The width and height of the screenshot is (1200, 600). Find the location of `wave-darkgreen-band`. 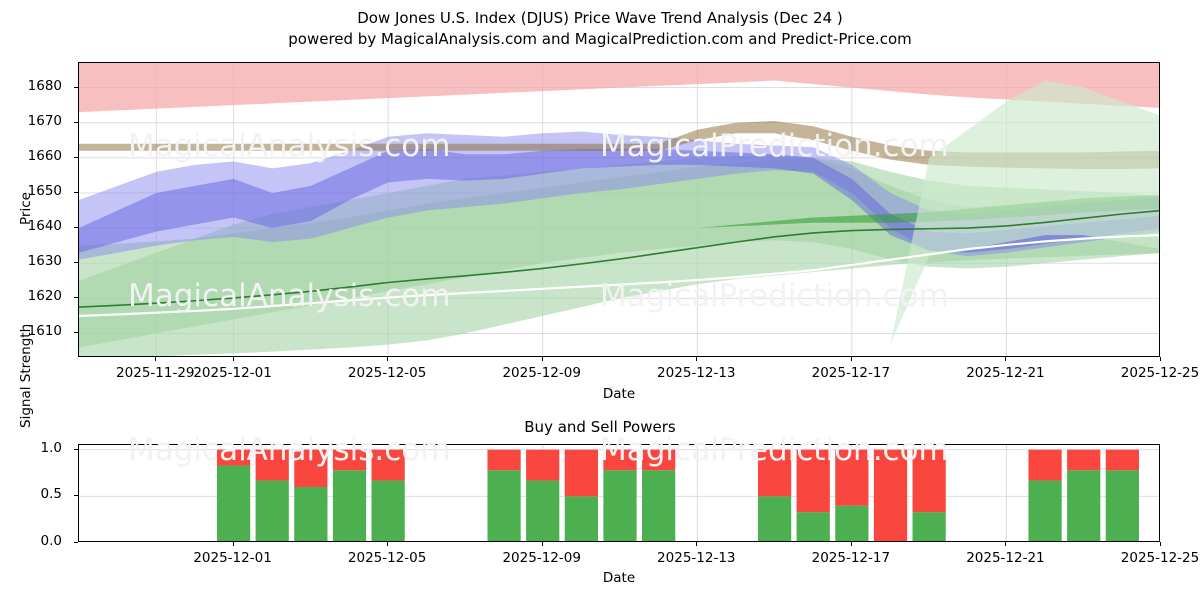

wave-darkgreen-band is located at coordinates (619, 211).